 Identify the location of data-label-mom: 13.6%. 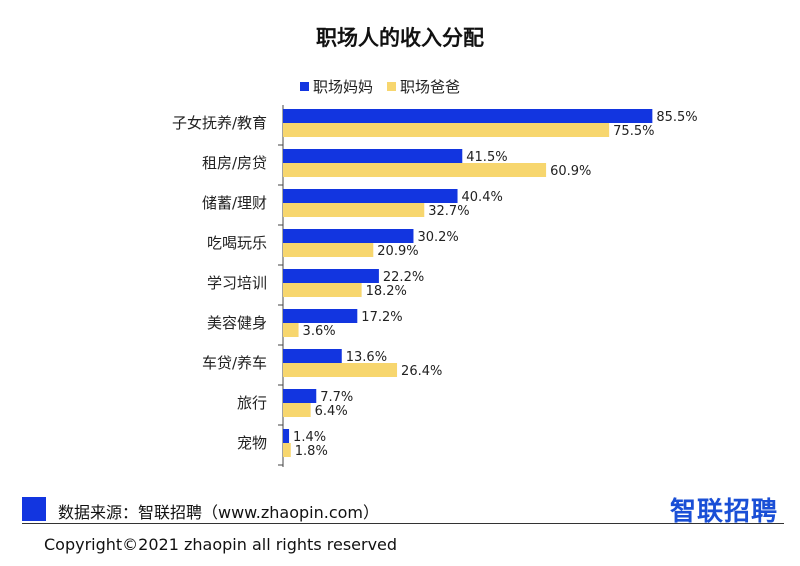
(366, 357).